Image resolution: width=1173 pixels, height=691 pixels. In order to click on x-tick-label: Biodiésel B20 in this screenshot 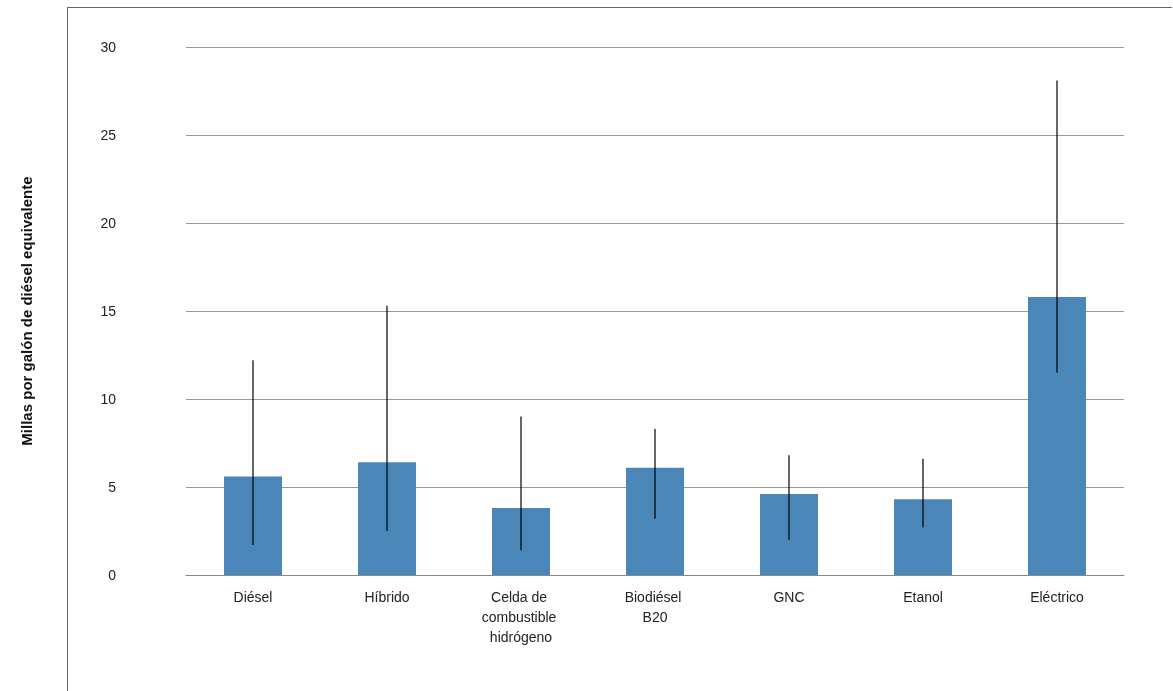, I will do `click(655, 607)`.